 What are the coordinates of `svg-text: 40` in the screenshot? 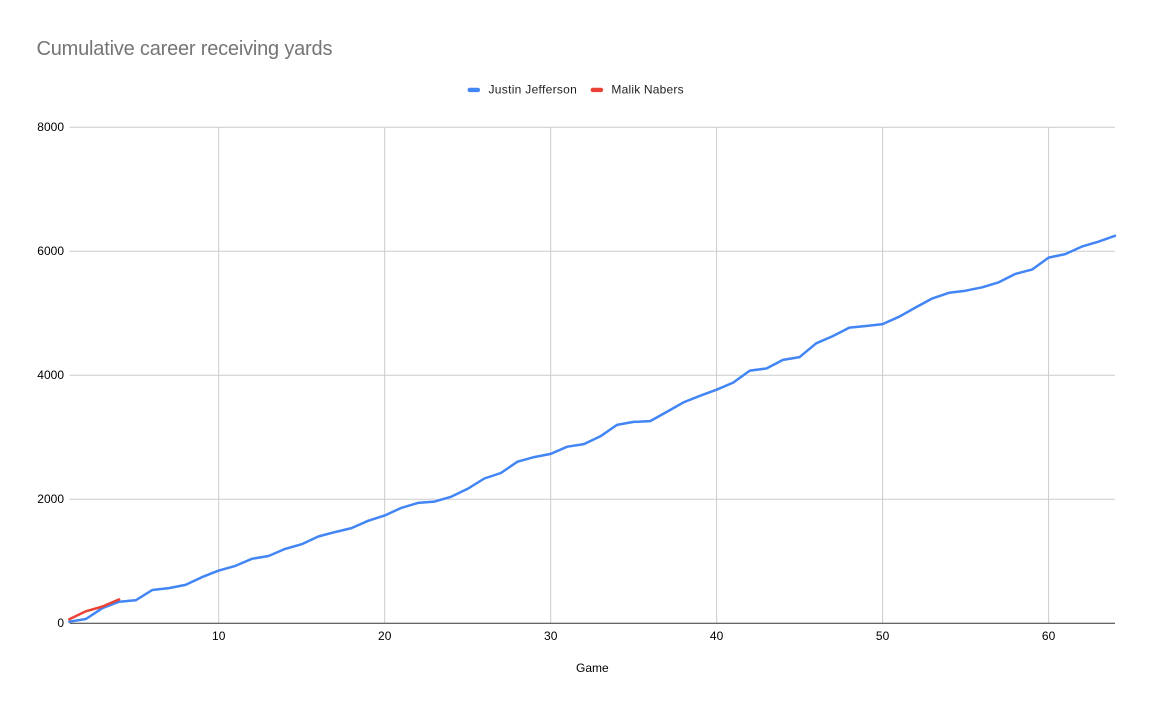 It's located at (717, 636).